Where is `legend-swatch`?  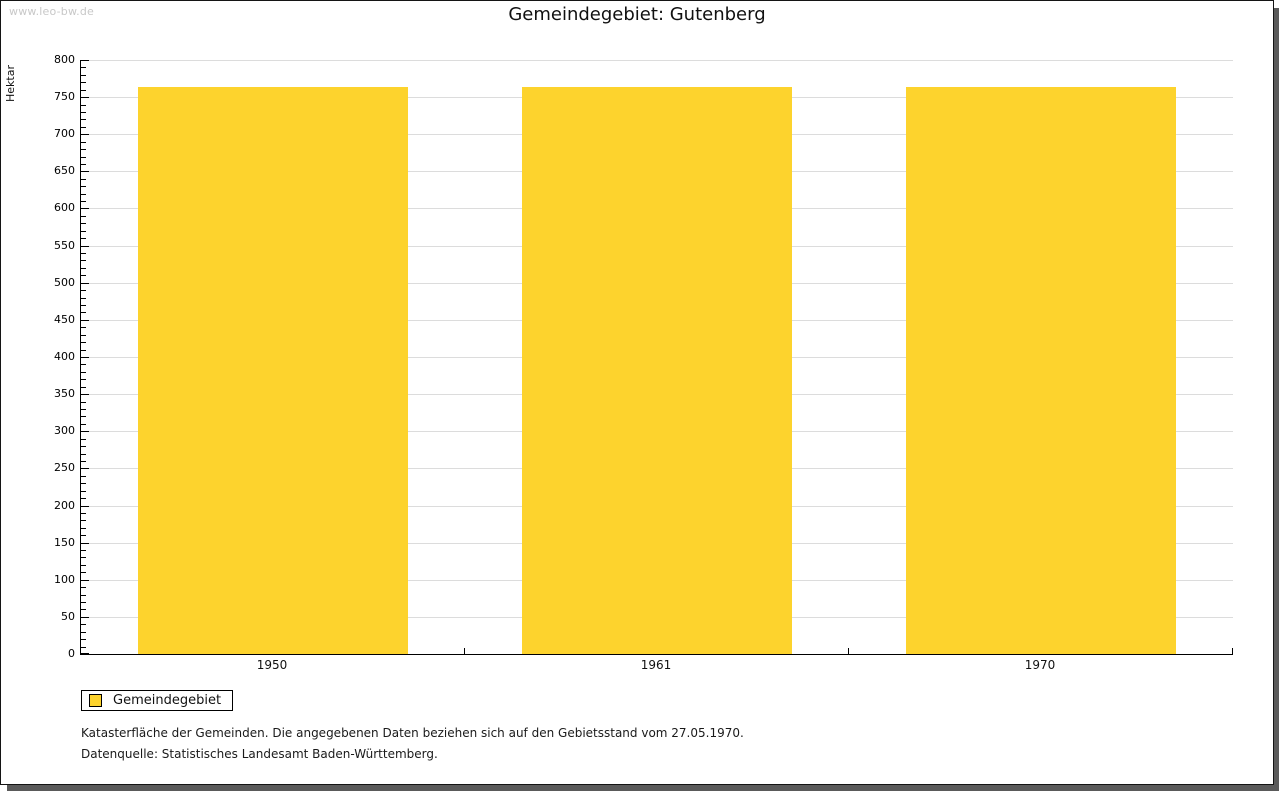 legend-swatch is located at coordinates (95, 700).